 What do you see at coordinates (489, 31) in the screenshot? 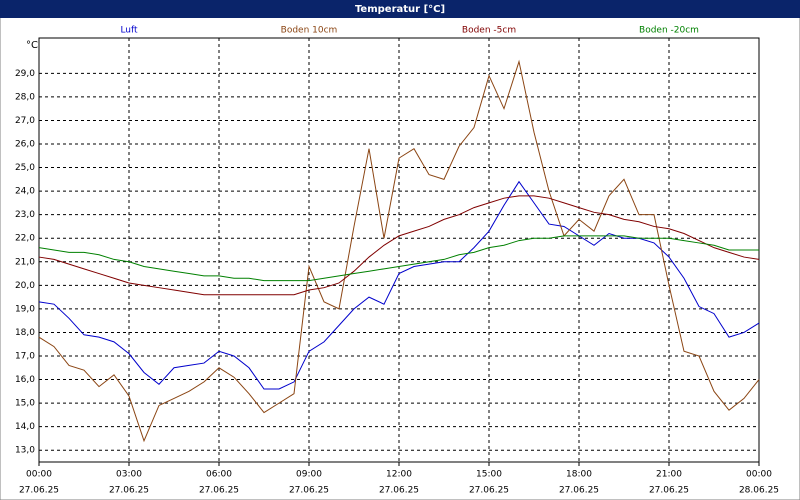
I see `legend-entry: Boden -5cm` at bounding box center [489, 31].